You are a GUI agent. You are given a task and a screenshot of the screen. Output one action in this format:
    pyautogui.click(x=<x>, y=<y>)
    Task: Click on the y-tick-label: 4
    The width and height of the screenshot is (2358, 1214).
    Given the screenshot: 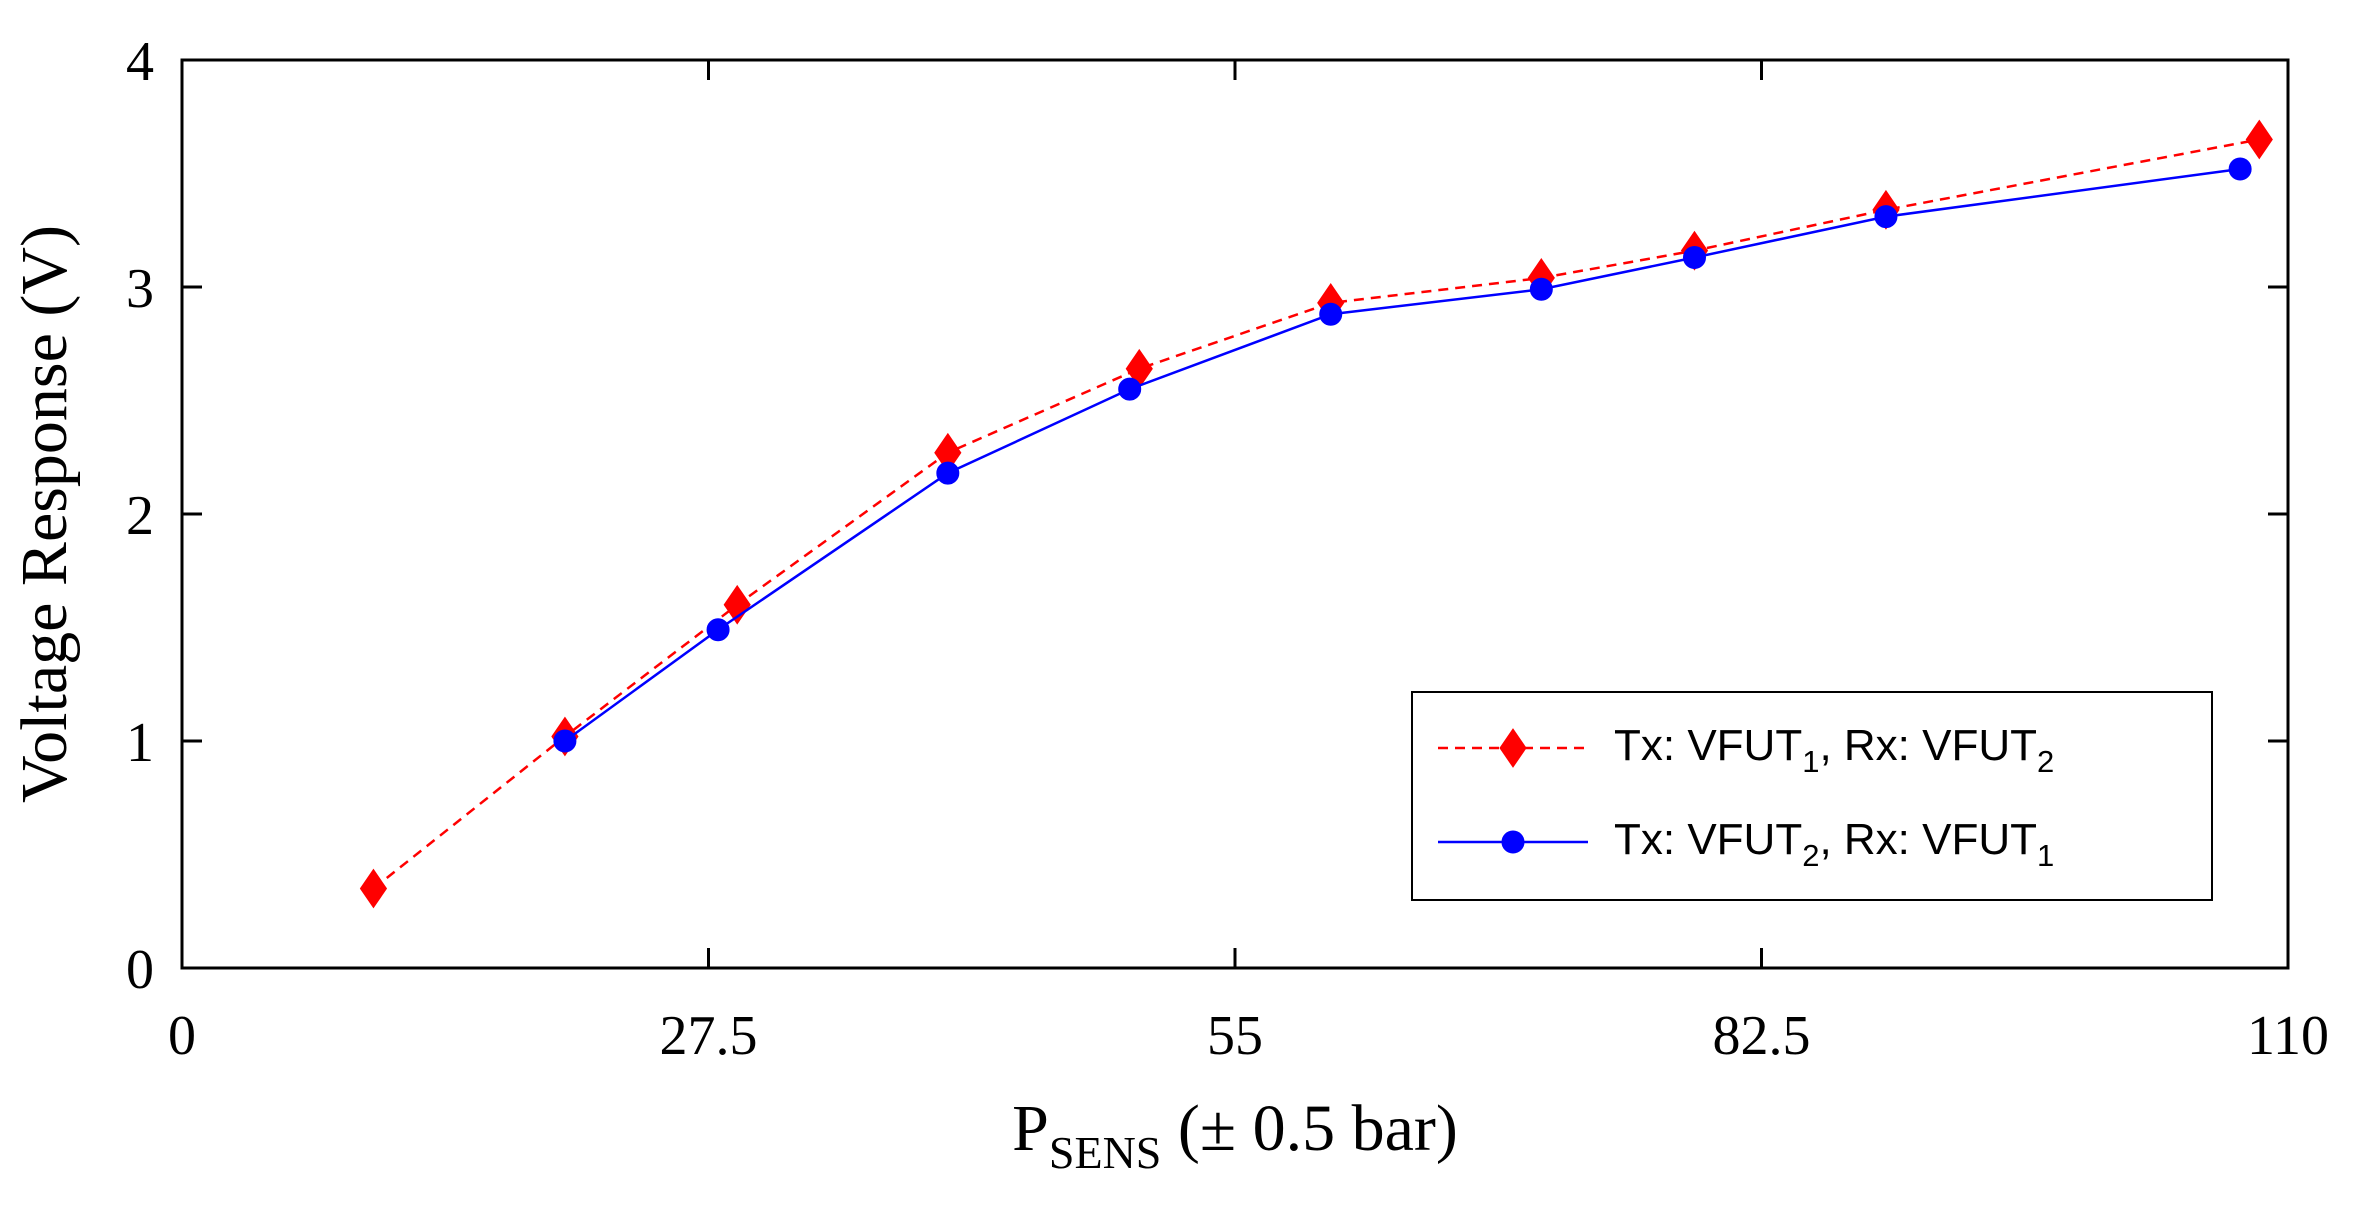 What is the action you would take?
    pyautogui.click(x=140, y=62)
    